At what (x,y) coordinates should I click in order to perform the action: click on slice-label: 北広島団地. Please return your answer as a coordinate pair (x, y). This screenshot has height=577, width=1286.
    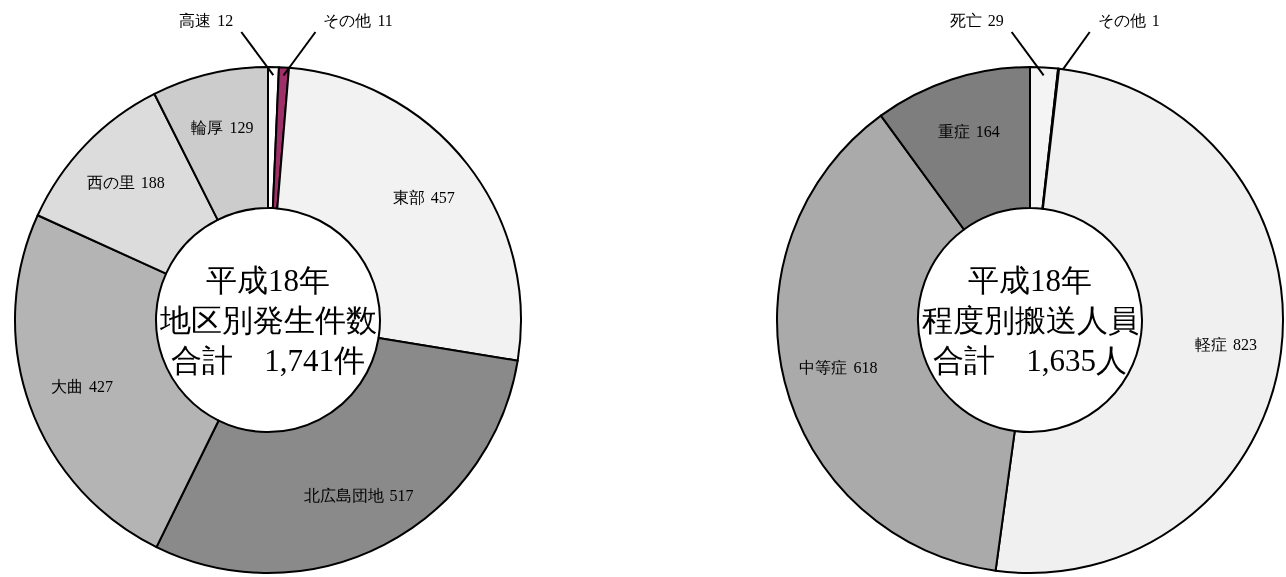
    Looking at the image, I should click on (343, 495).